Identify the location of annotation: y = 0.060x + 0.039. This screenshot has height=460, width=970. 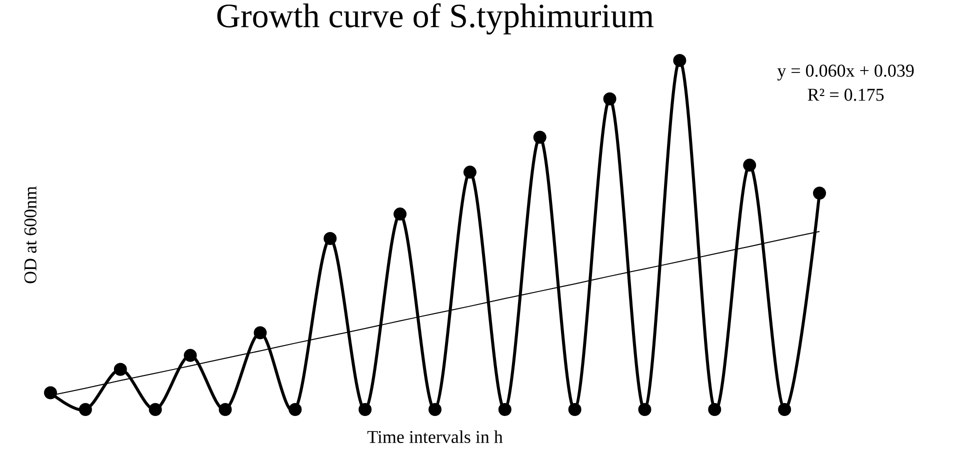
(845, 72).